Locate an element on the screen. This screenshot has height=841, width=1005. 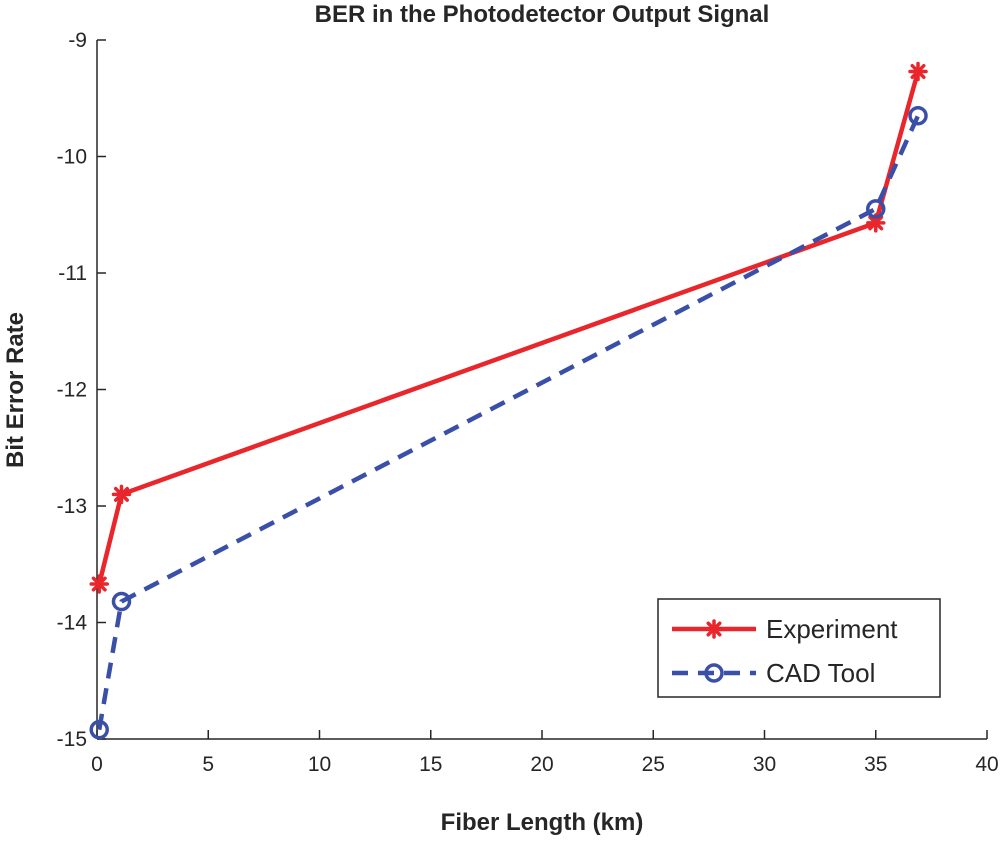
y-tick-label: -13 is located at coordinates (72, 506).